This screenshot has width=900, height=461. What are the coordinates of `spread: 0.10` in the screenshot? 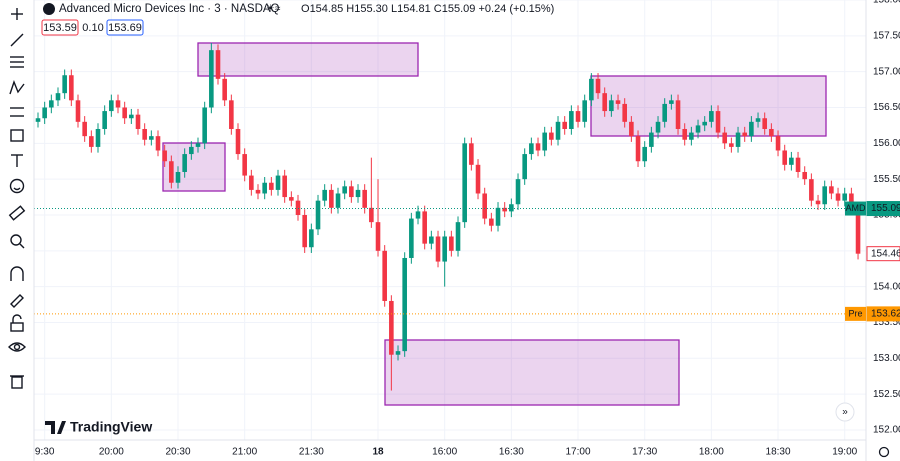 It's located at (92, 28).